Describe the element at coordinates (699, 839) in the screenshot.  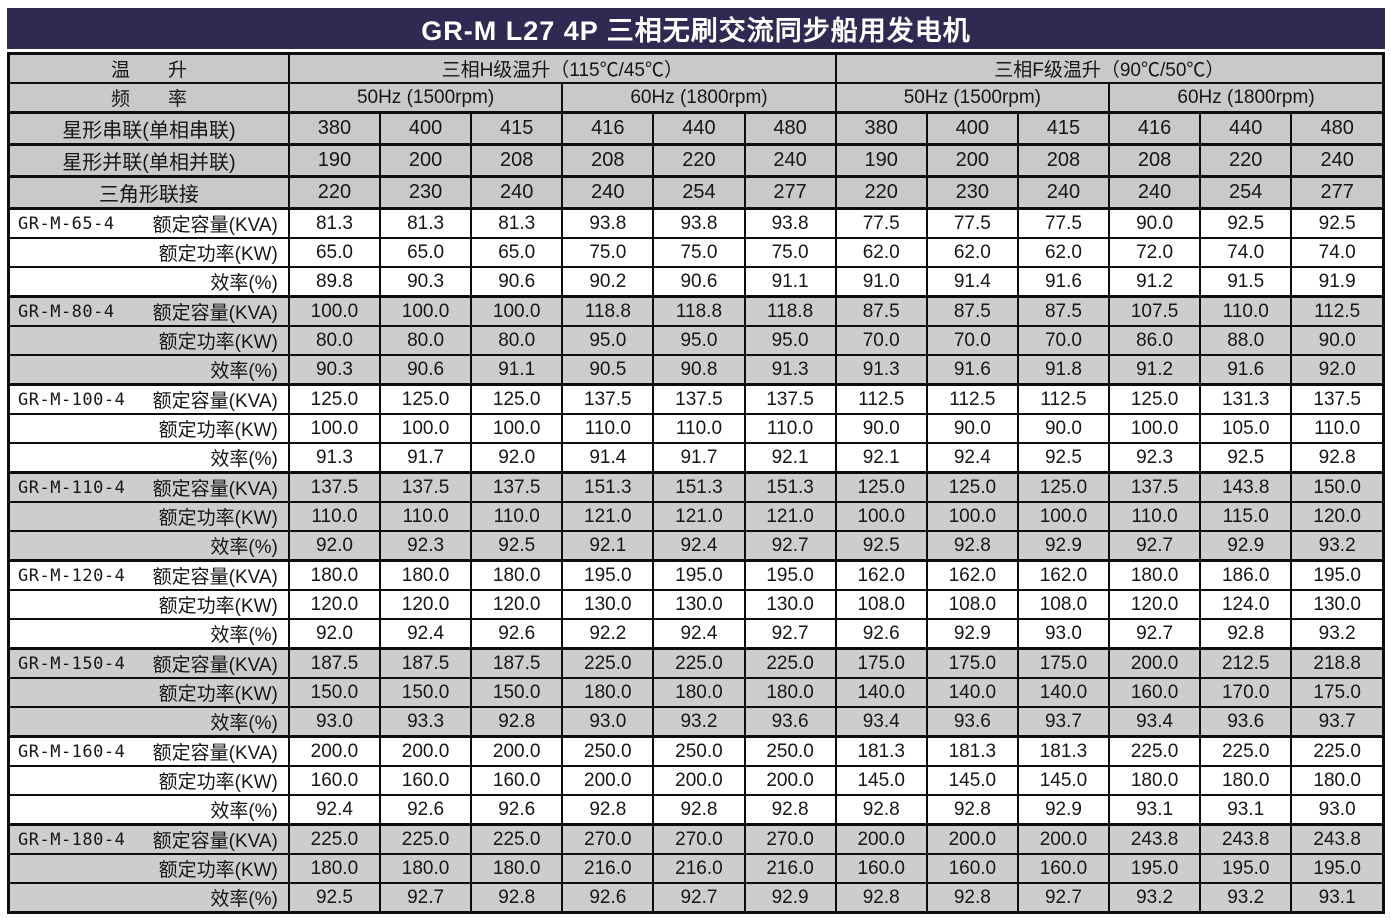
I see `capacity-cell: 270.0` at that location.